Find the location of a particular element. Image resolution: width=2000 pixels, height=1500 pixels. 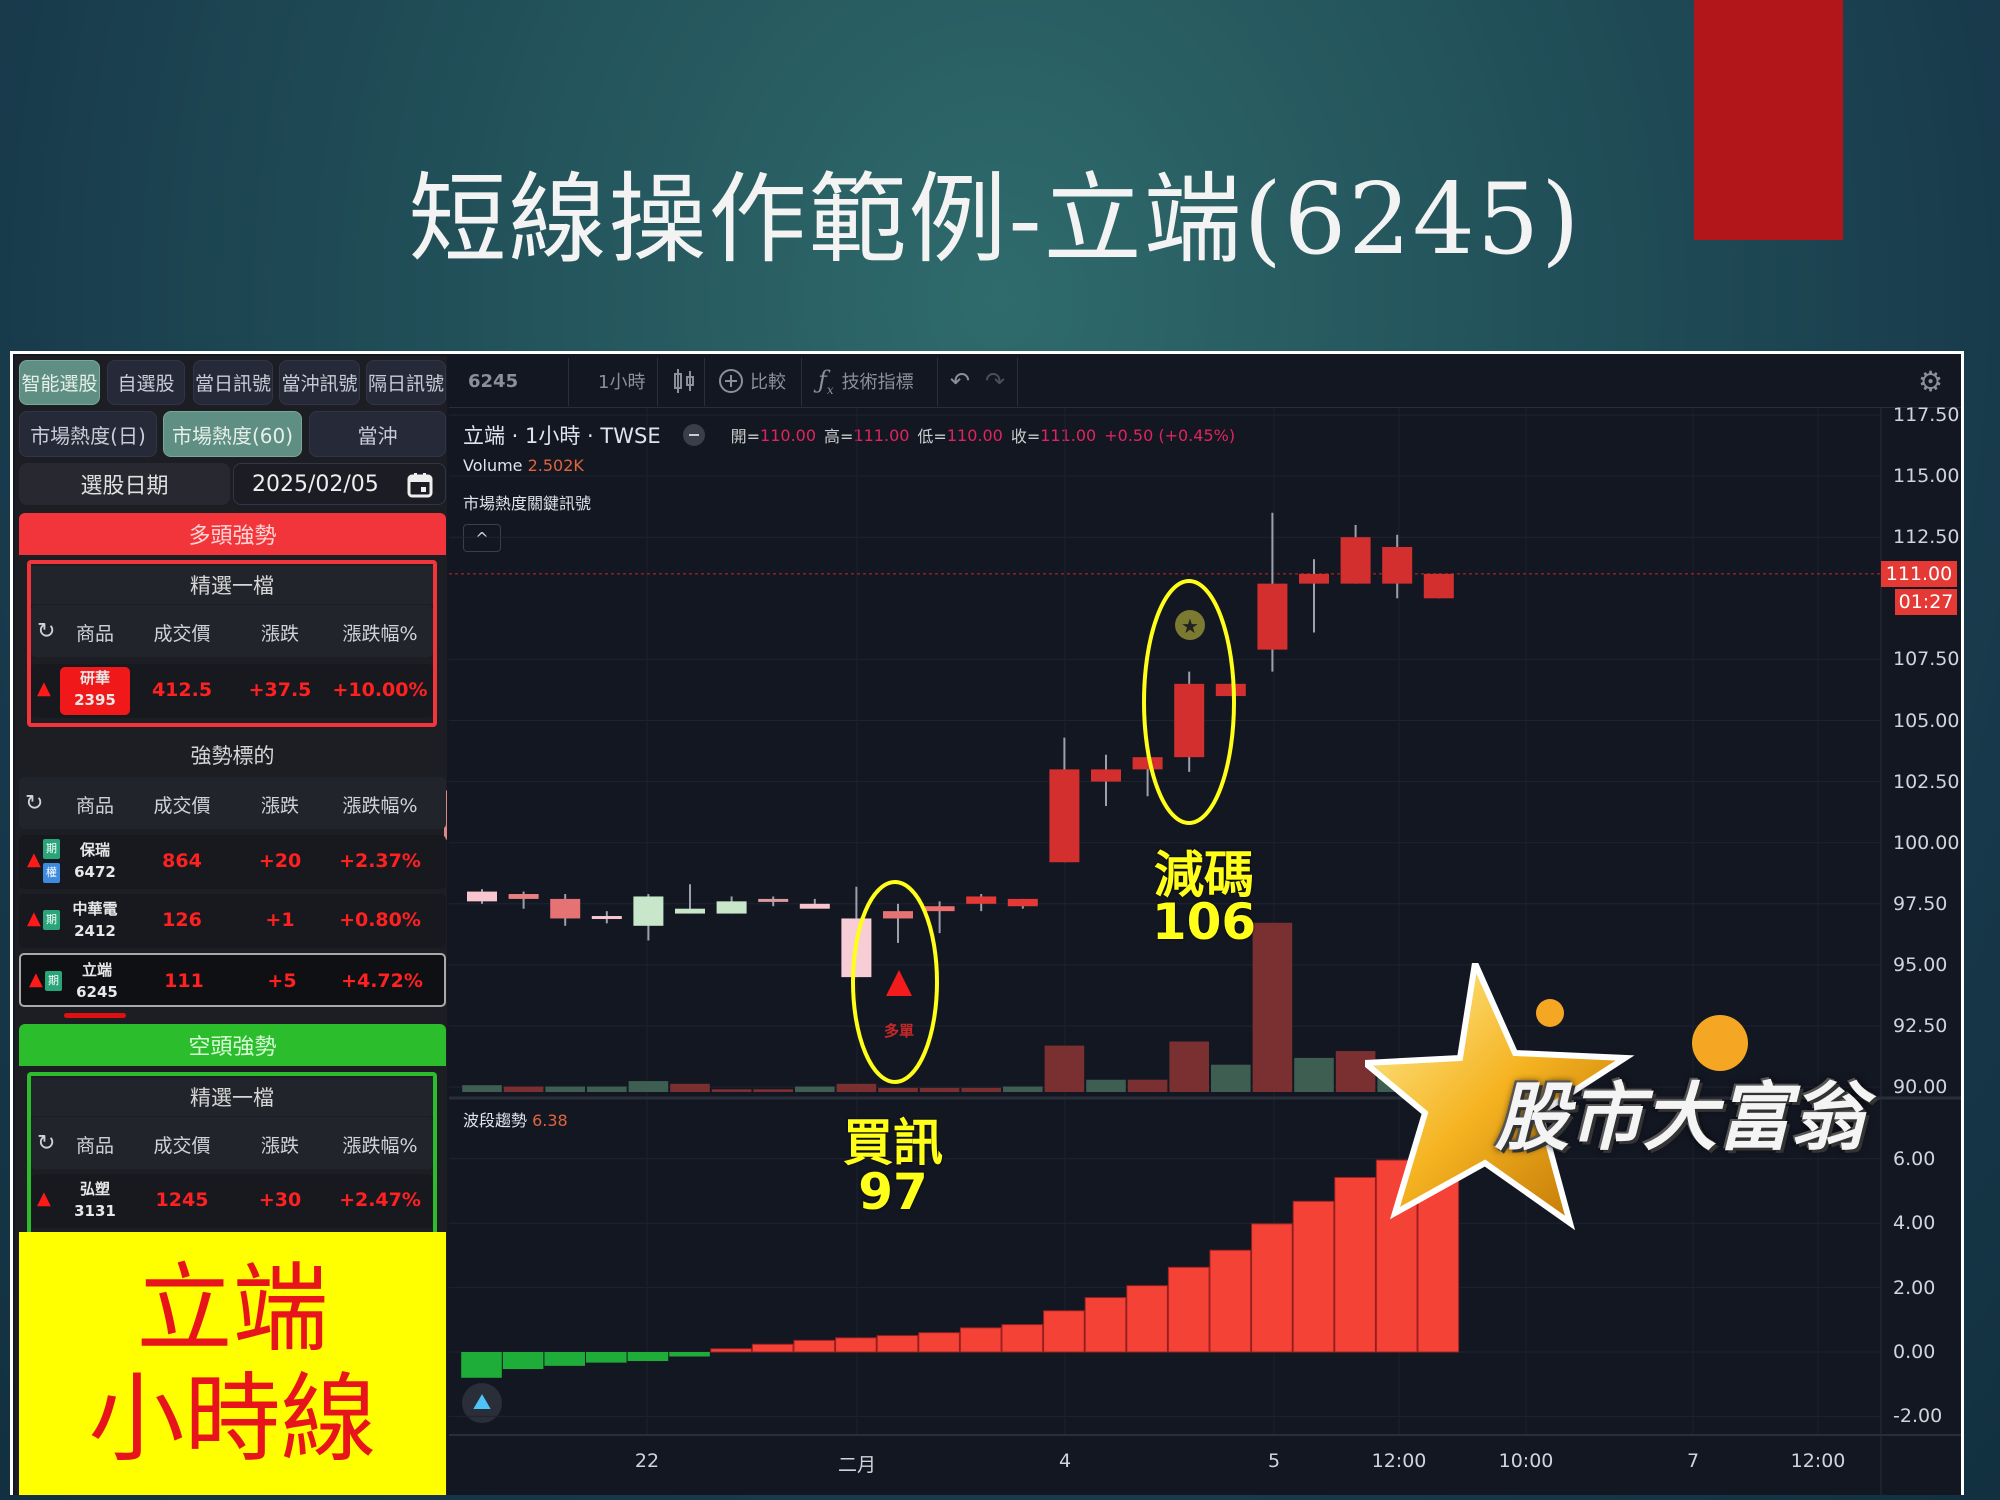

stock-row: ▲ 弘塑 3131 1245 +30 +2.47% is located at coordinates (232, 1201).